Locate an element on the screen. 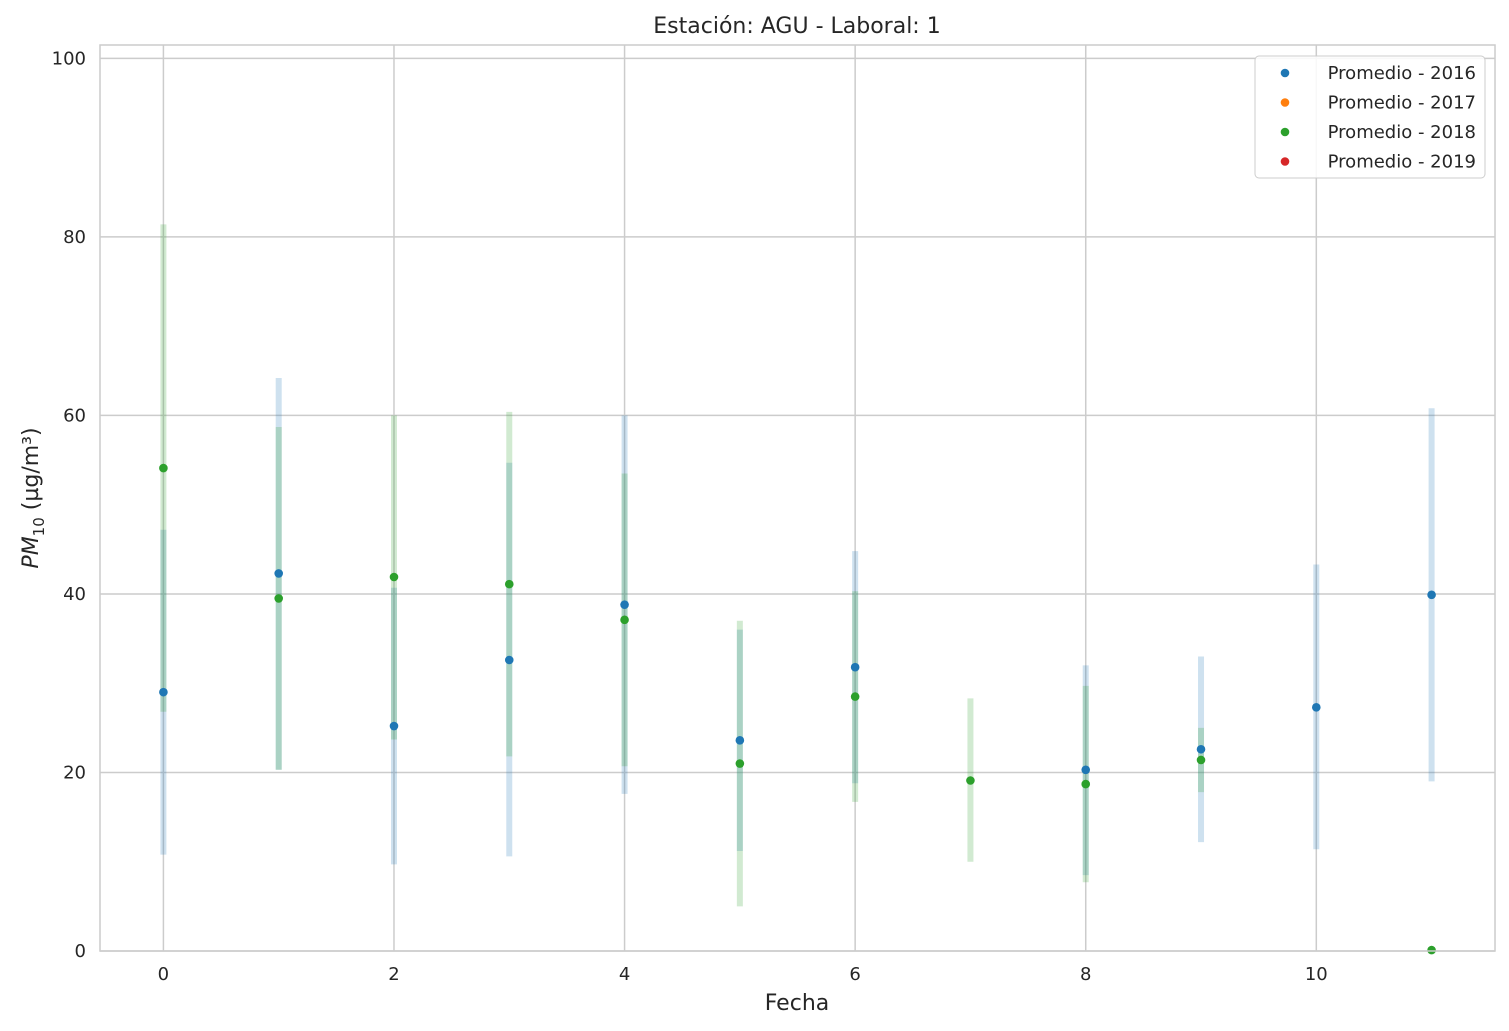  x-tick-label: 8 is located at coordinates (1085, 974).